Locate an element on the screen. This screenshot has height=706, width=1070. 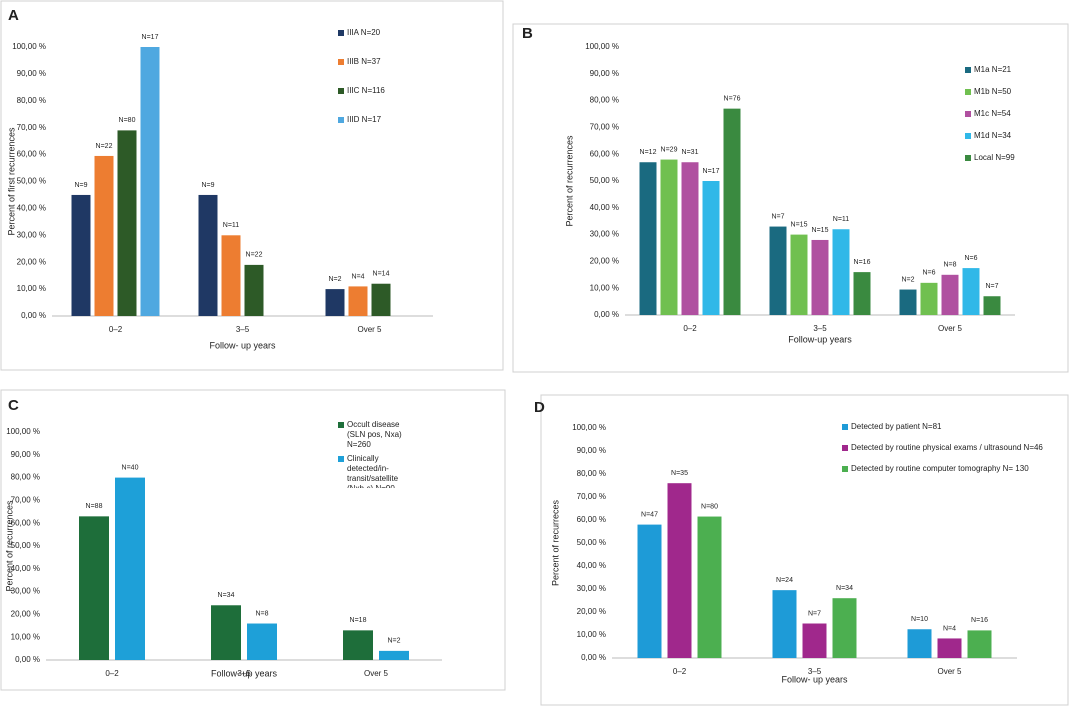
legend-label: Detected by patient N=81 is located at coordinates (896, 426).